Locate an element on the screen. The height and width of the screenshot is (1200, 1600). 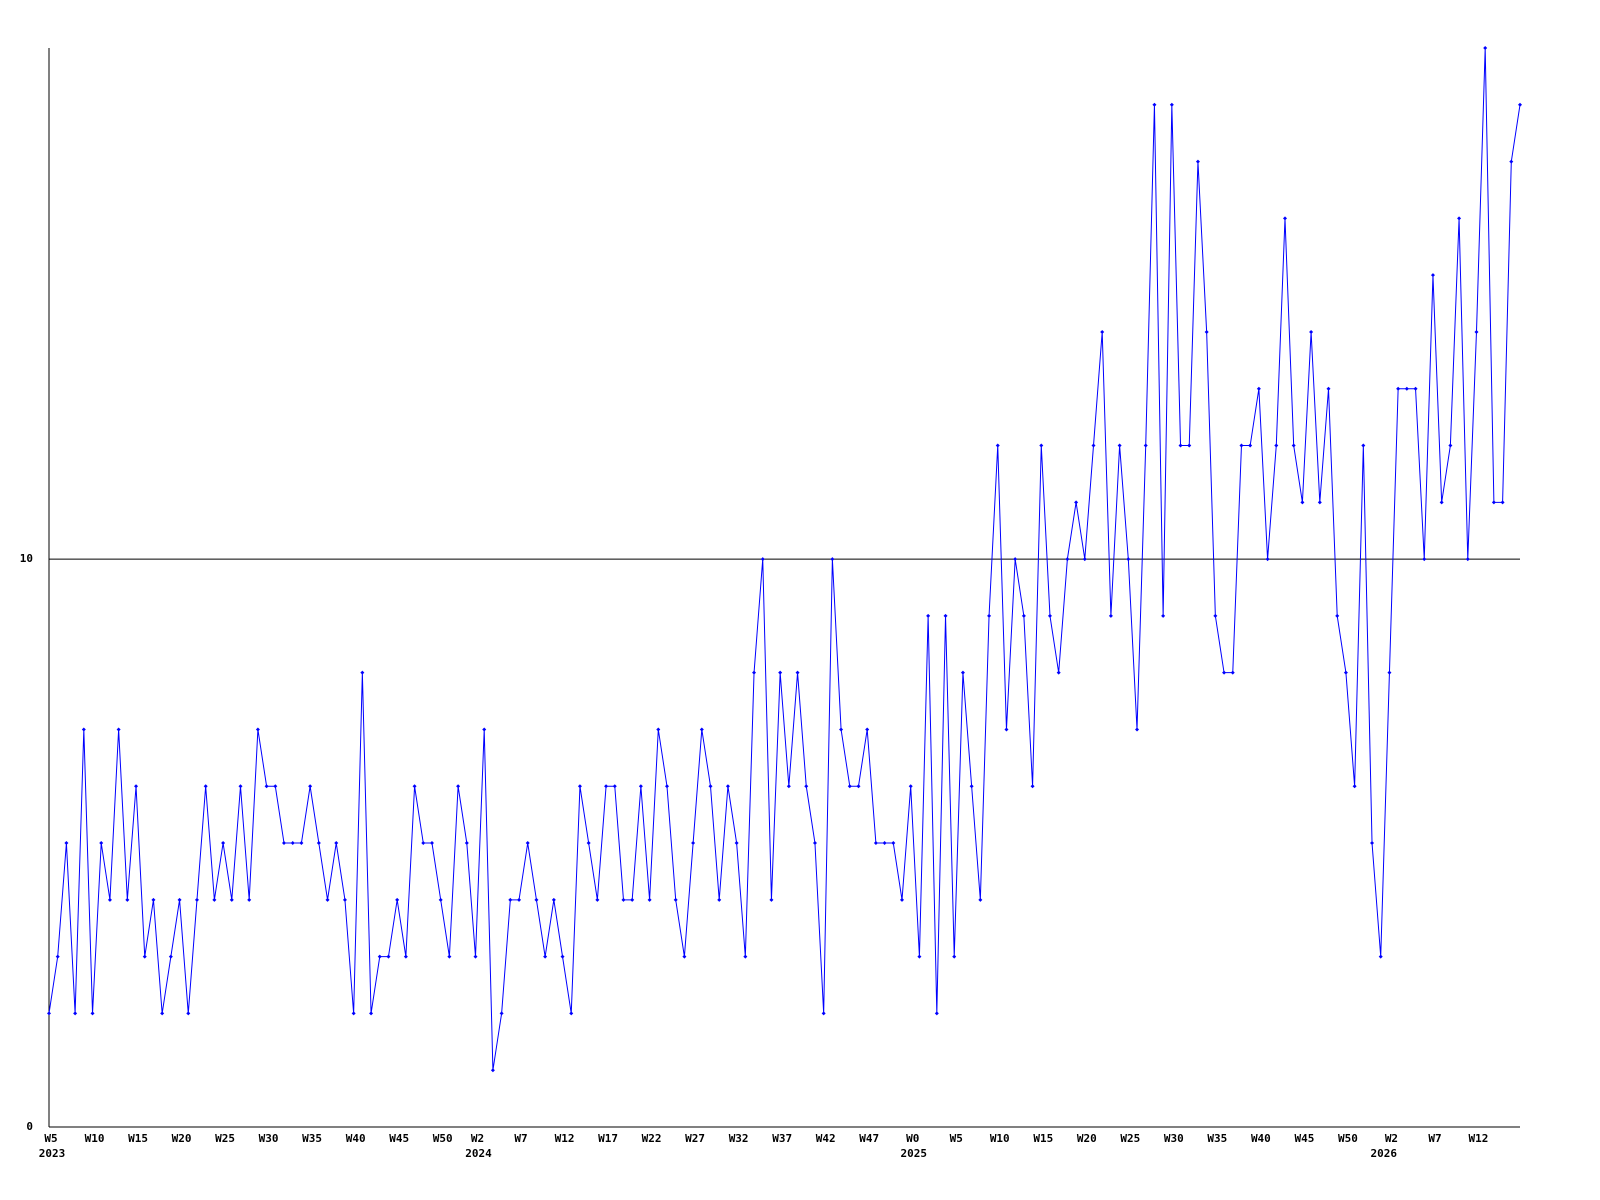
x-tick-label: W35 is located at coordinates (1217, 1138).